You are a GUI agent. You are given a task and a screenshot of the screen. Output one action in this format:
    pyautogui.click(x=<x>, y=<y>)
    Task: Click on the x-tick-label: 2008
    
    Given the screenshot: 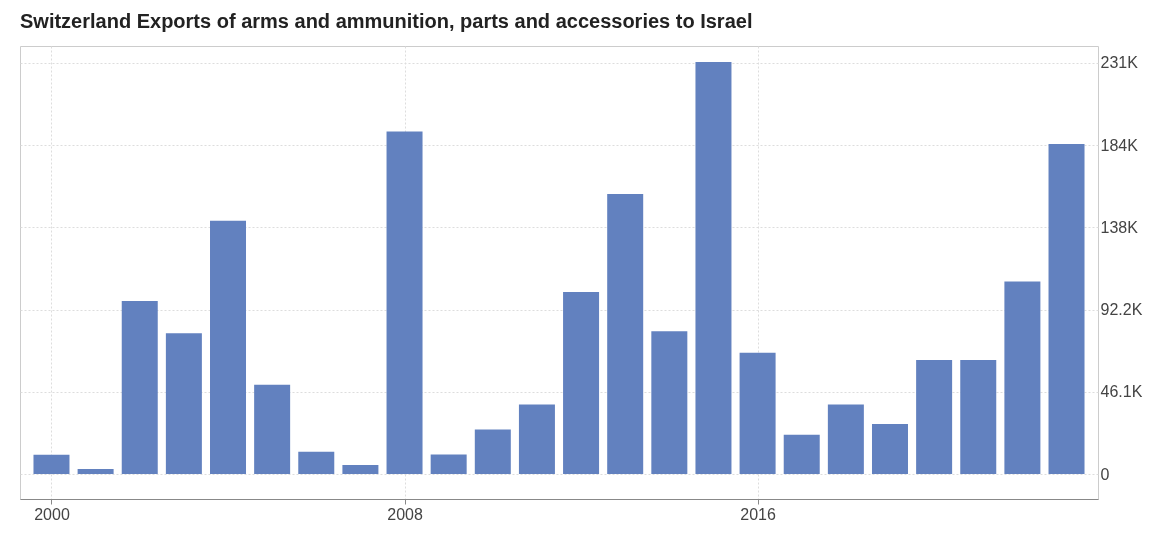 What is the action you would take?
    pyautogui.click(x=405, y=514)
    